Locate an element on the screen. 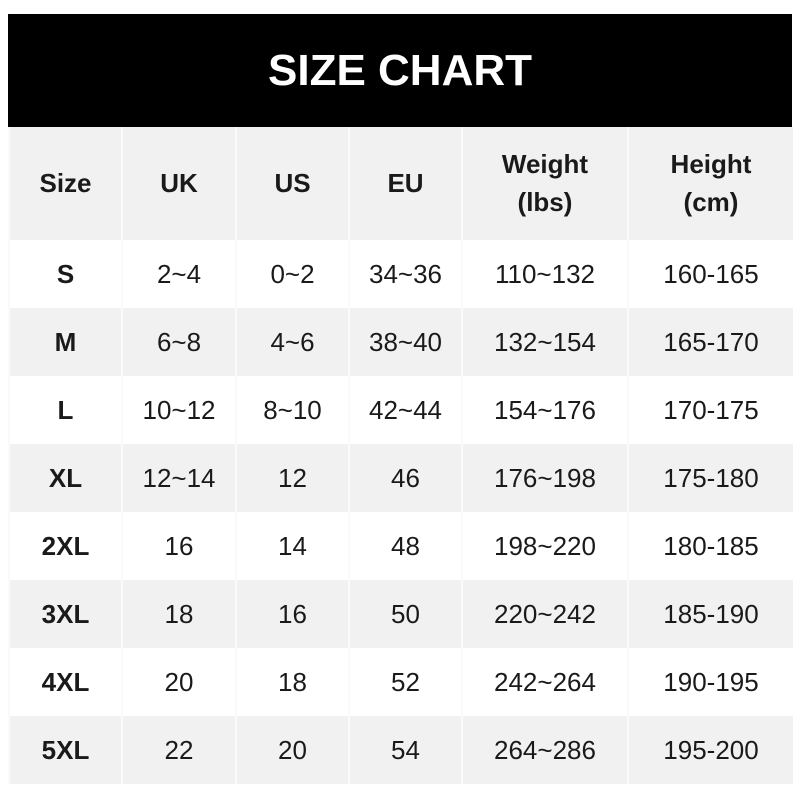  table-cell: 165-170 is located at coordinates (710, 342).